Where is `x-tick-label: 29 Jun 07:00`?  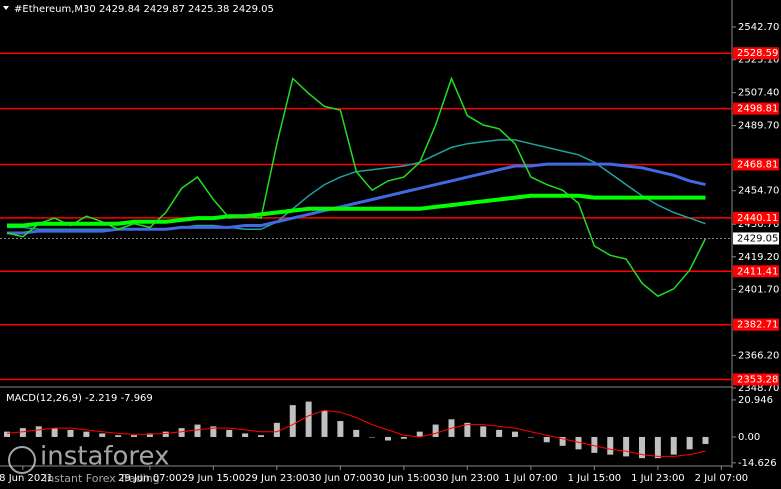
x-tick-label: 29 Jun 07:00 is located at coordinates (150, 478).